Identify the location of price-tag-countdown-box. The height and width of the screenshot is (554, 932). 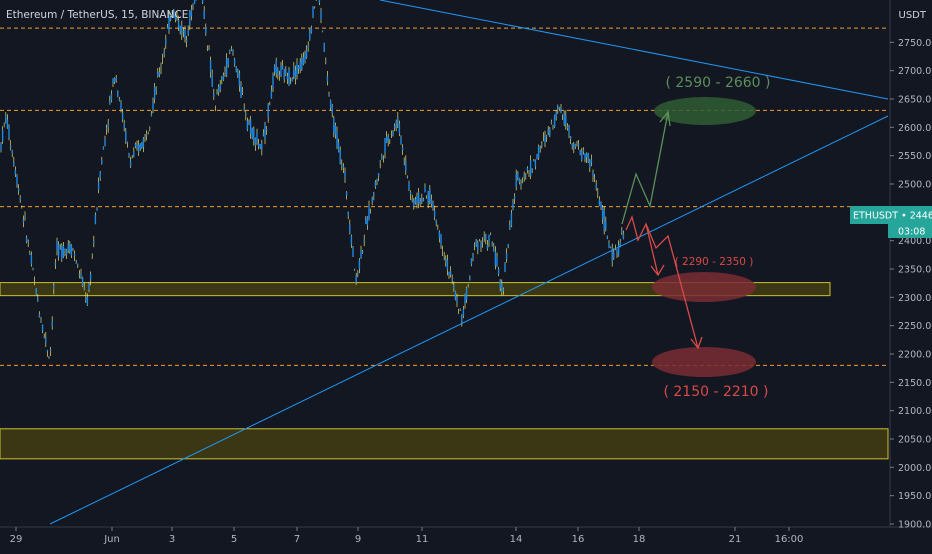
(910, 231).